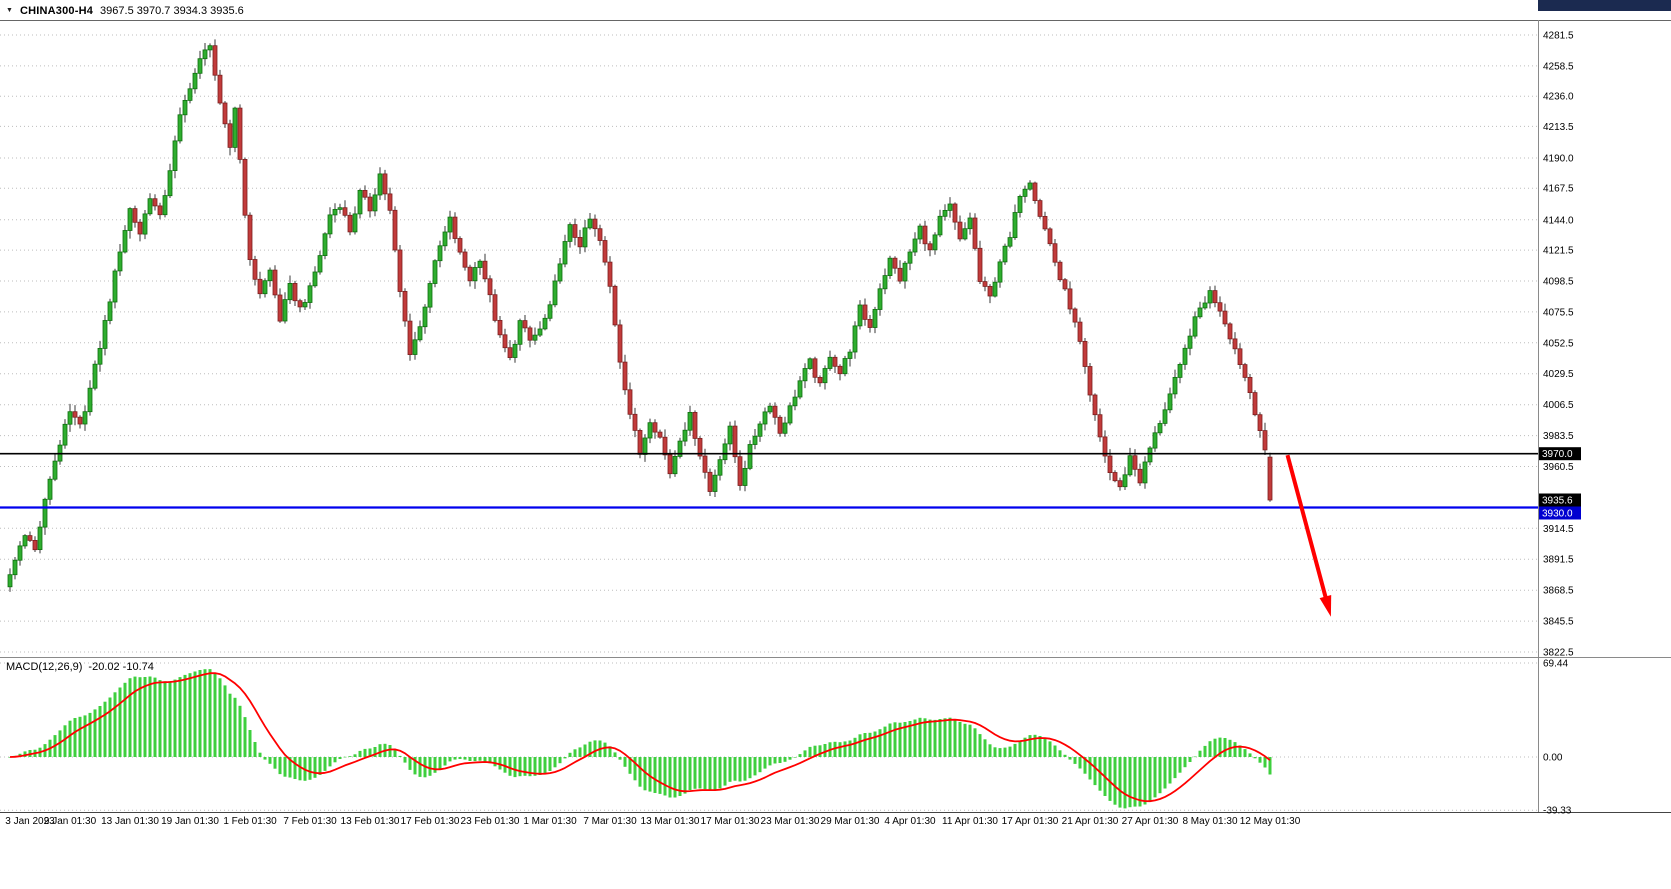  What do you see at coordinates (1558, 467) in the screenshot?
I see `price-axis-label: 3960.5` at bounding box center [1558, 467].